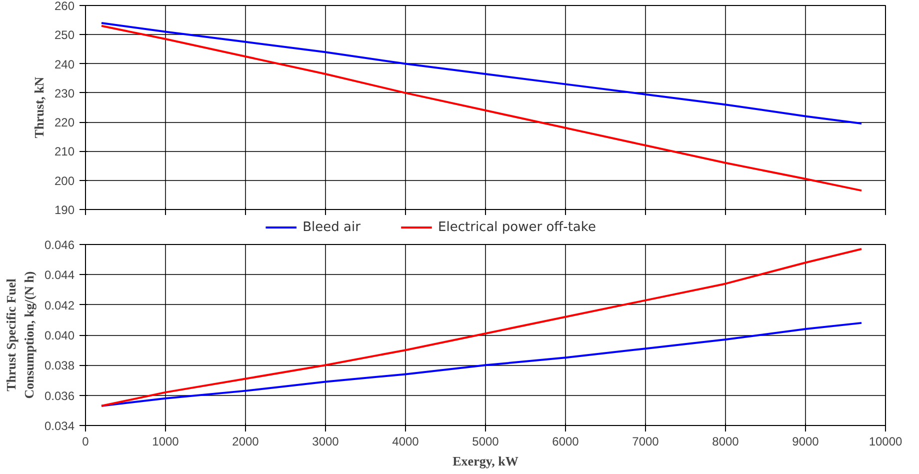 This screenshot has height=474, width=919. Describe the element at coordinates (566, 441) in the screenshot. I see `x-tick-label: 6000` at that location.